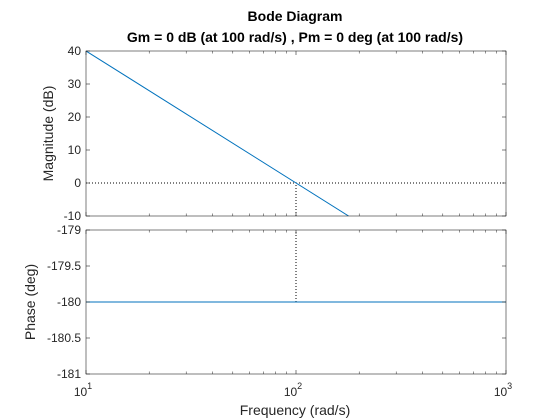 The image size is (560, 420). Describe the element at coordinates (48, 134) in the screenshot. I see `magnitude-axis-label: Magnitude (dB)` at that location.